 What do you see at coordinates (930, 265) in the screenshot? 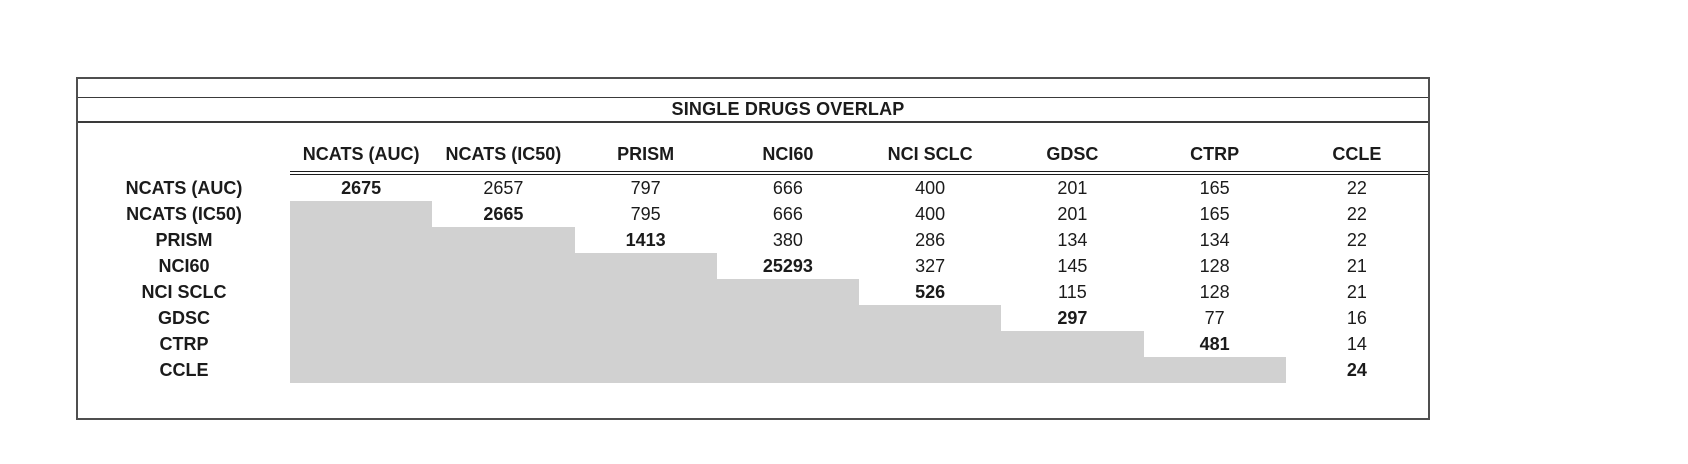
I see `matrix-cell: 327` at bounding box center [930, 265].